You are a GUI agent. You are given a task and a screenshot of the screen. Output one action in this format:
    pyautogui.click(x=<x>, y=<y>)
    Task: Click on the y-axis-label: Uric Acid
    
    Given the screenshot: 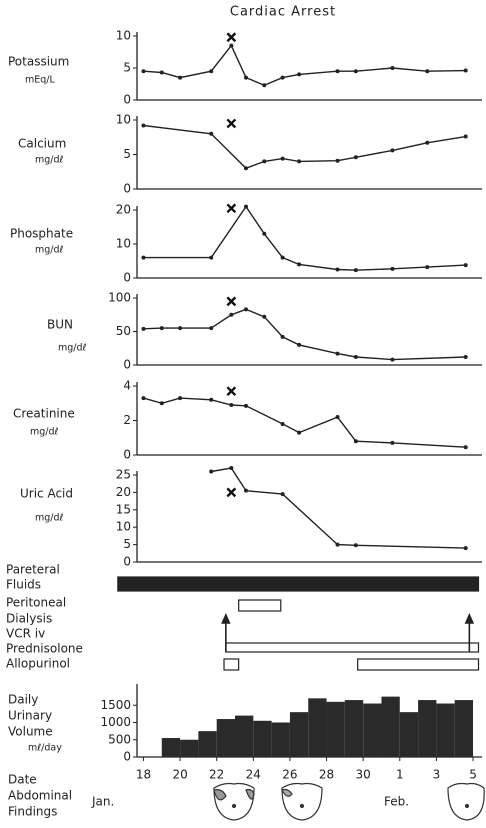 What is the action you would take?
    pyautogui.click(x=46, y=494)
    